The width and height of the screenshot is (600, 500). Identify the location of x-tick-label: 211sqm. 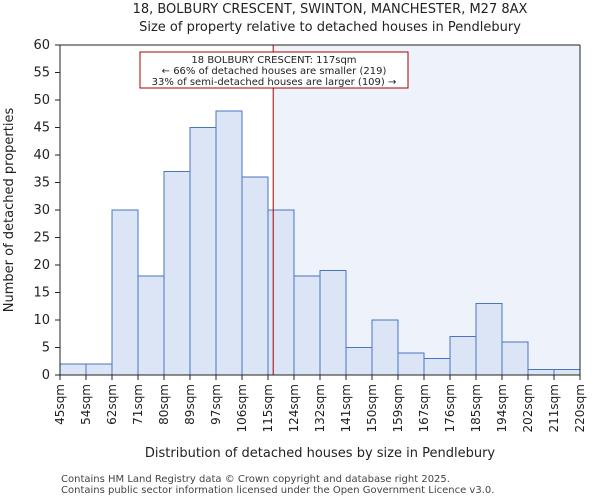
(554, 408).